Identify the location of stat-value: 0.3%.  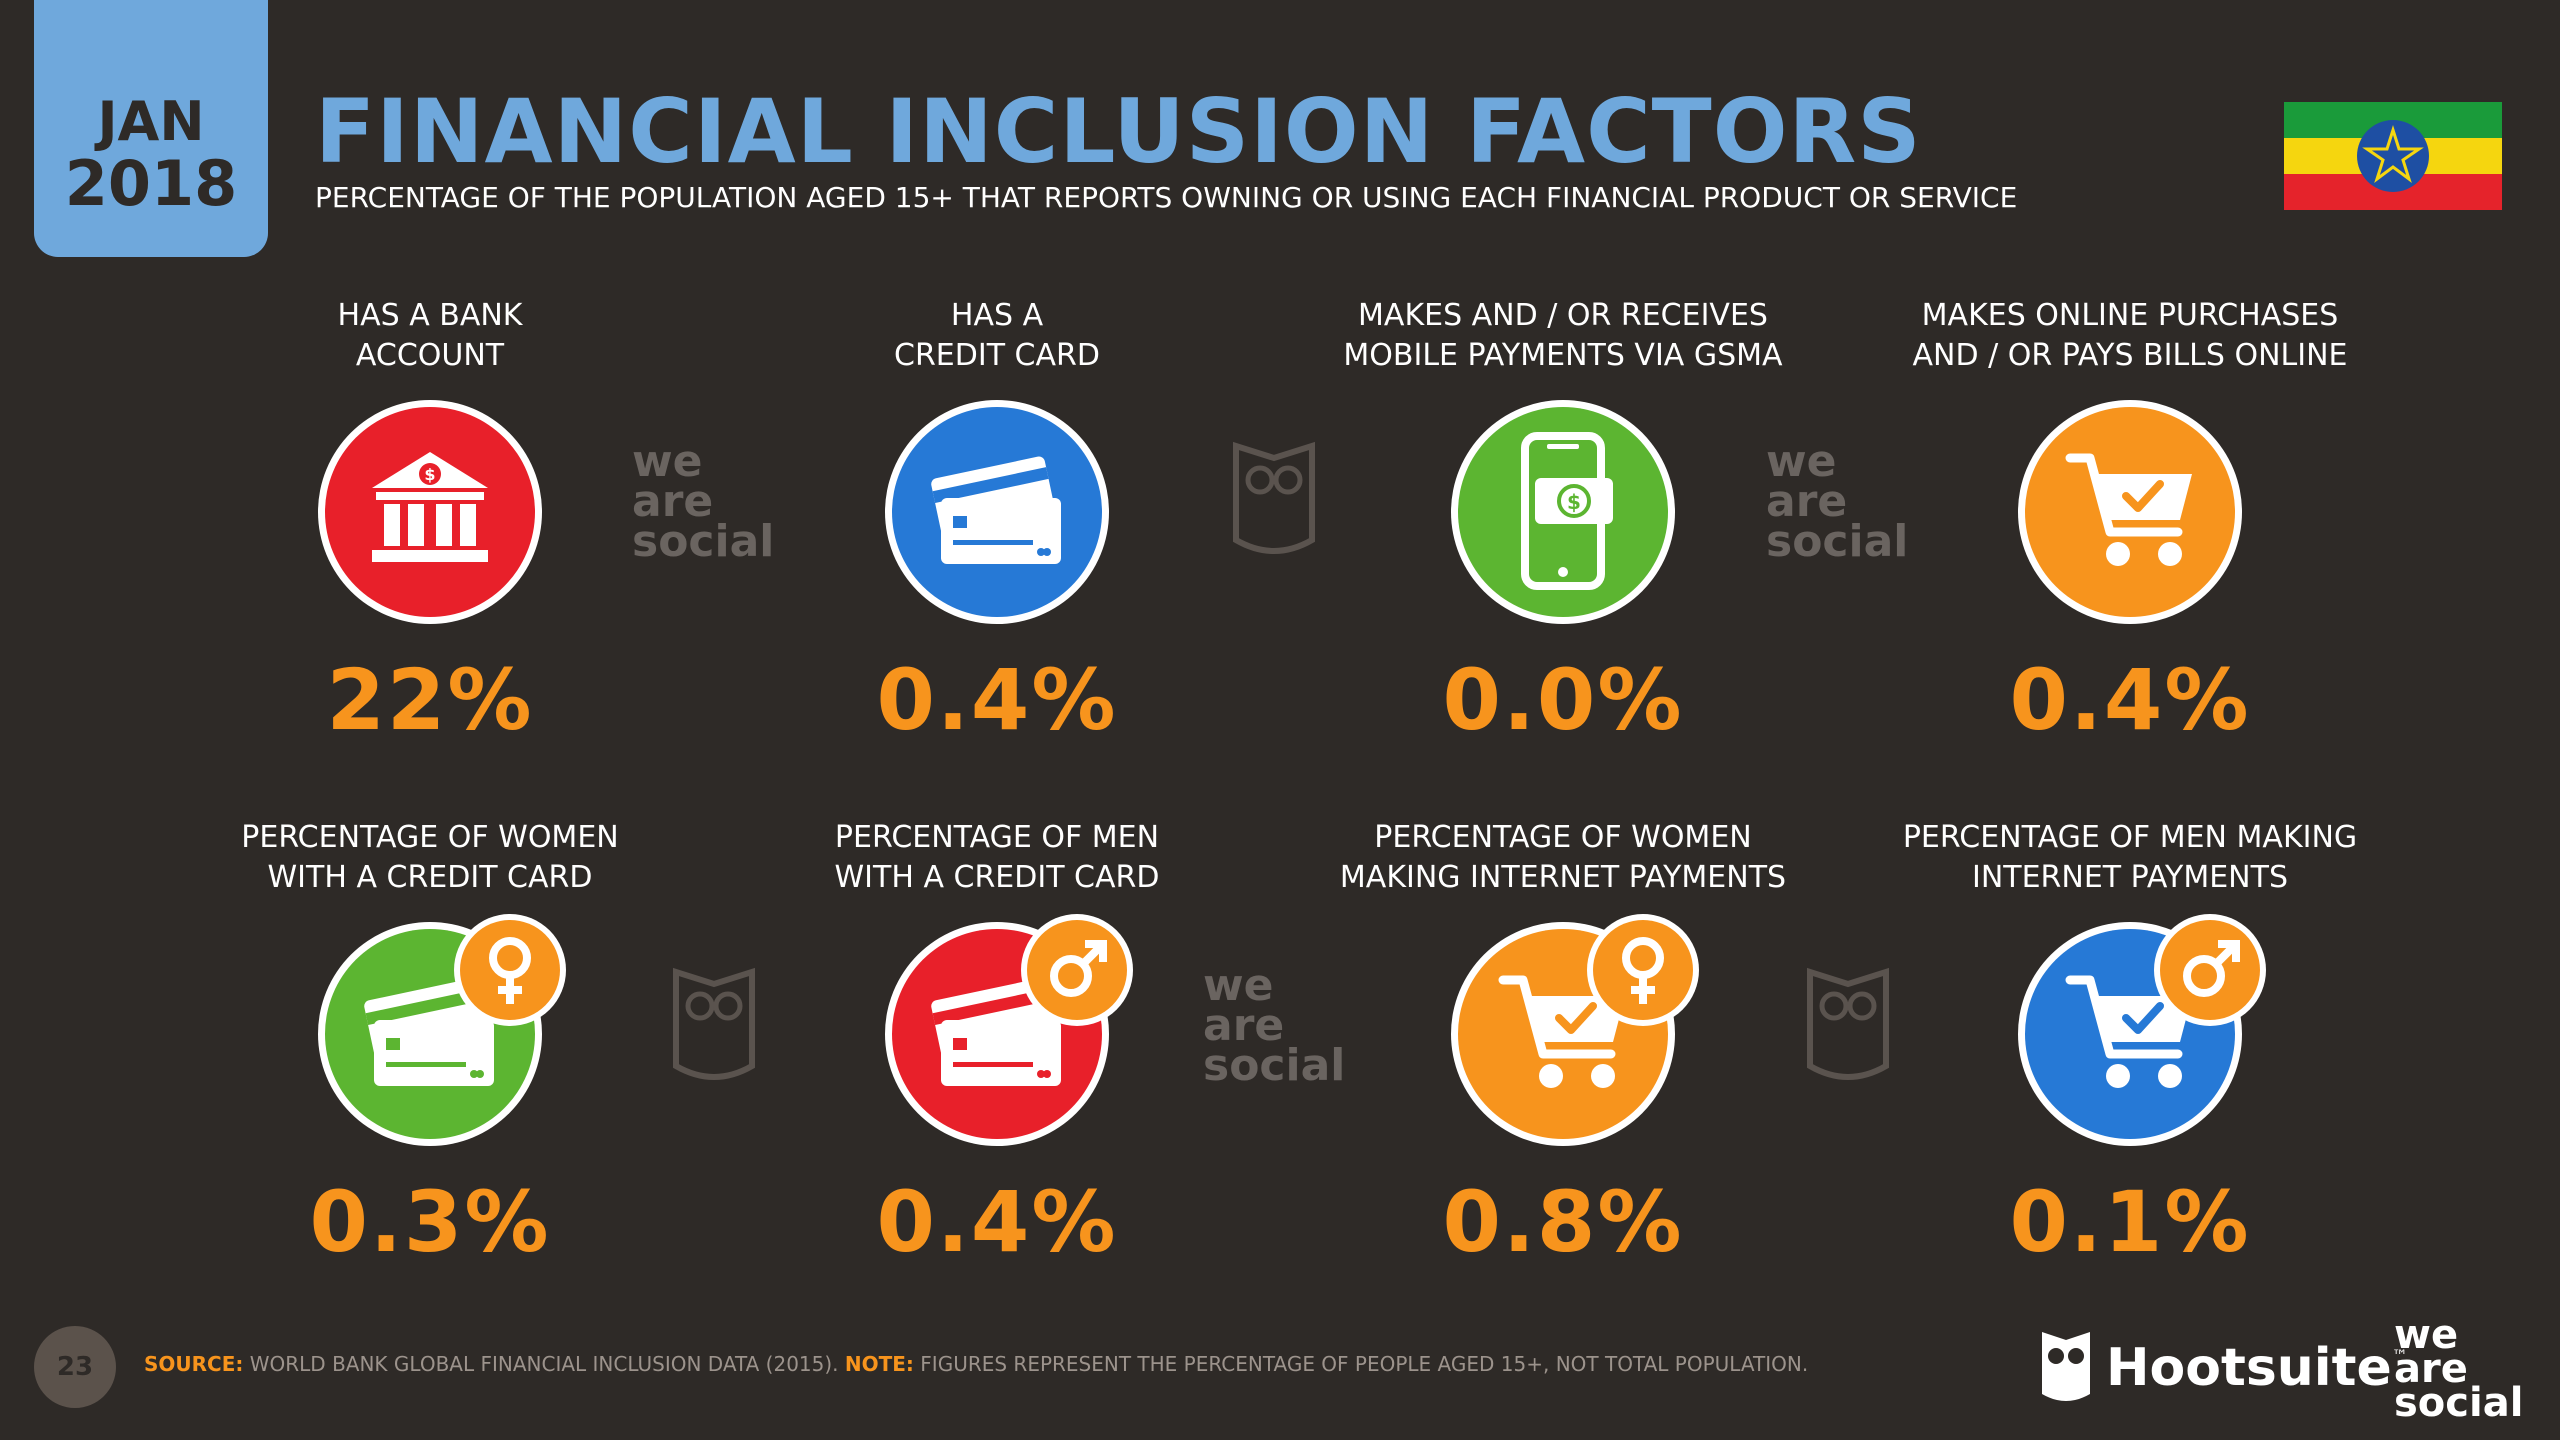
(430, 1222).